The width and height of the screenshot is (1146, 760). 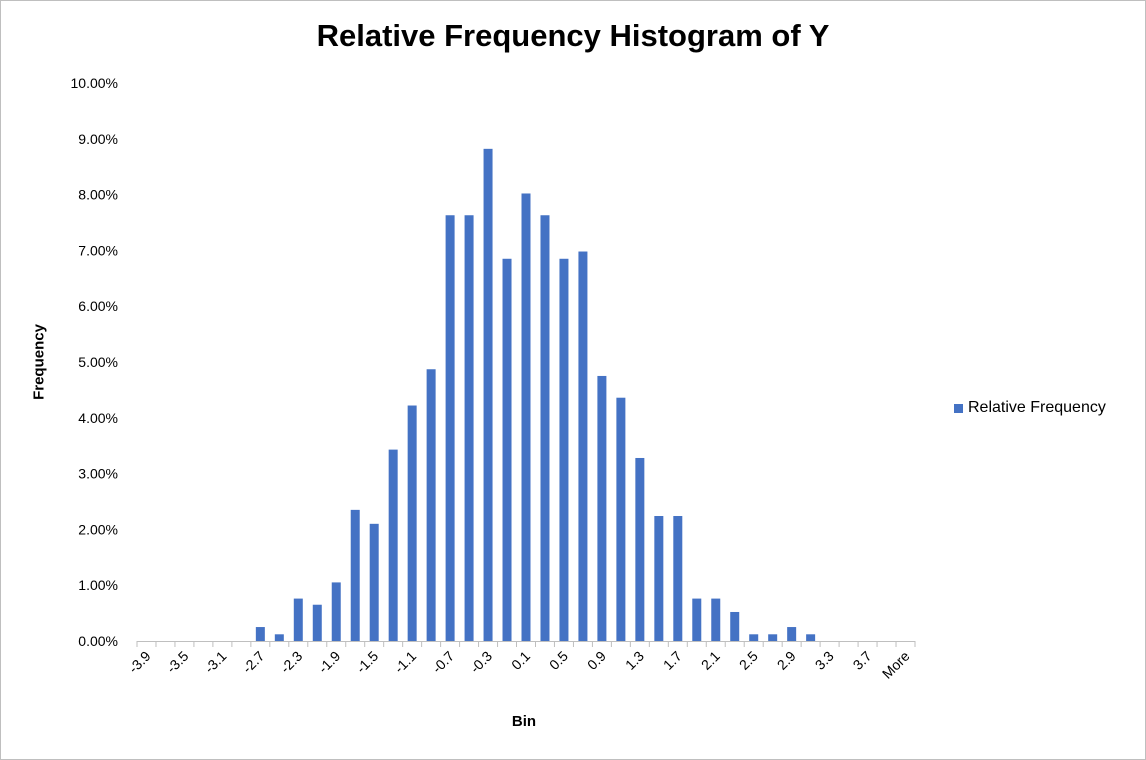 I want to click on x-tick-label: -3.1, so click(x=215, y=662).